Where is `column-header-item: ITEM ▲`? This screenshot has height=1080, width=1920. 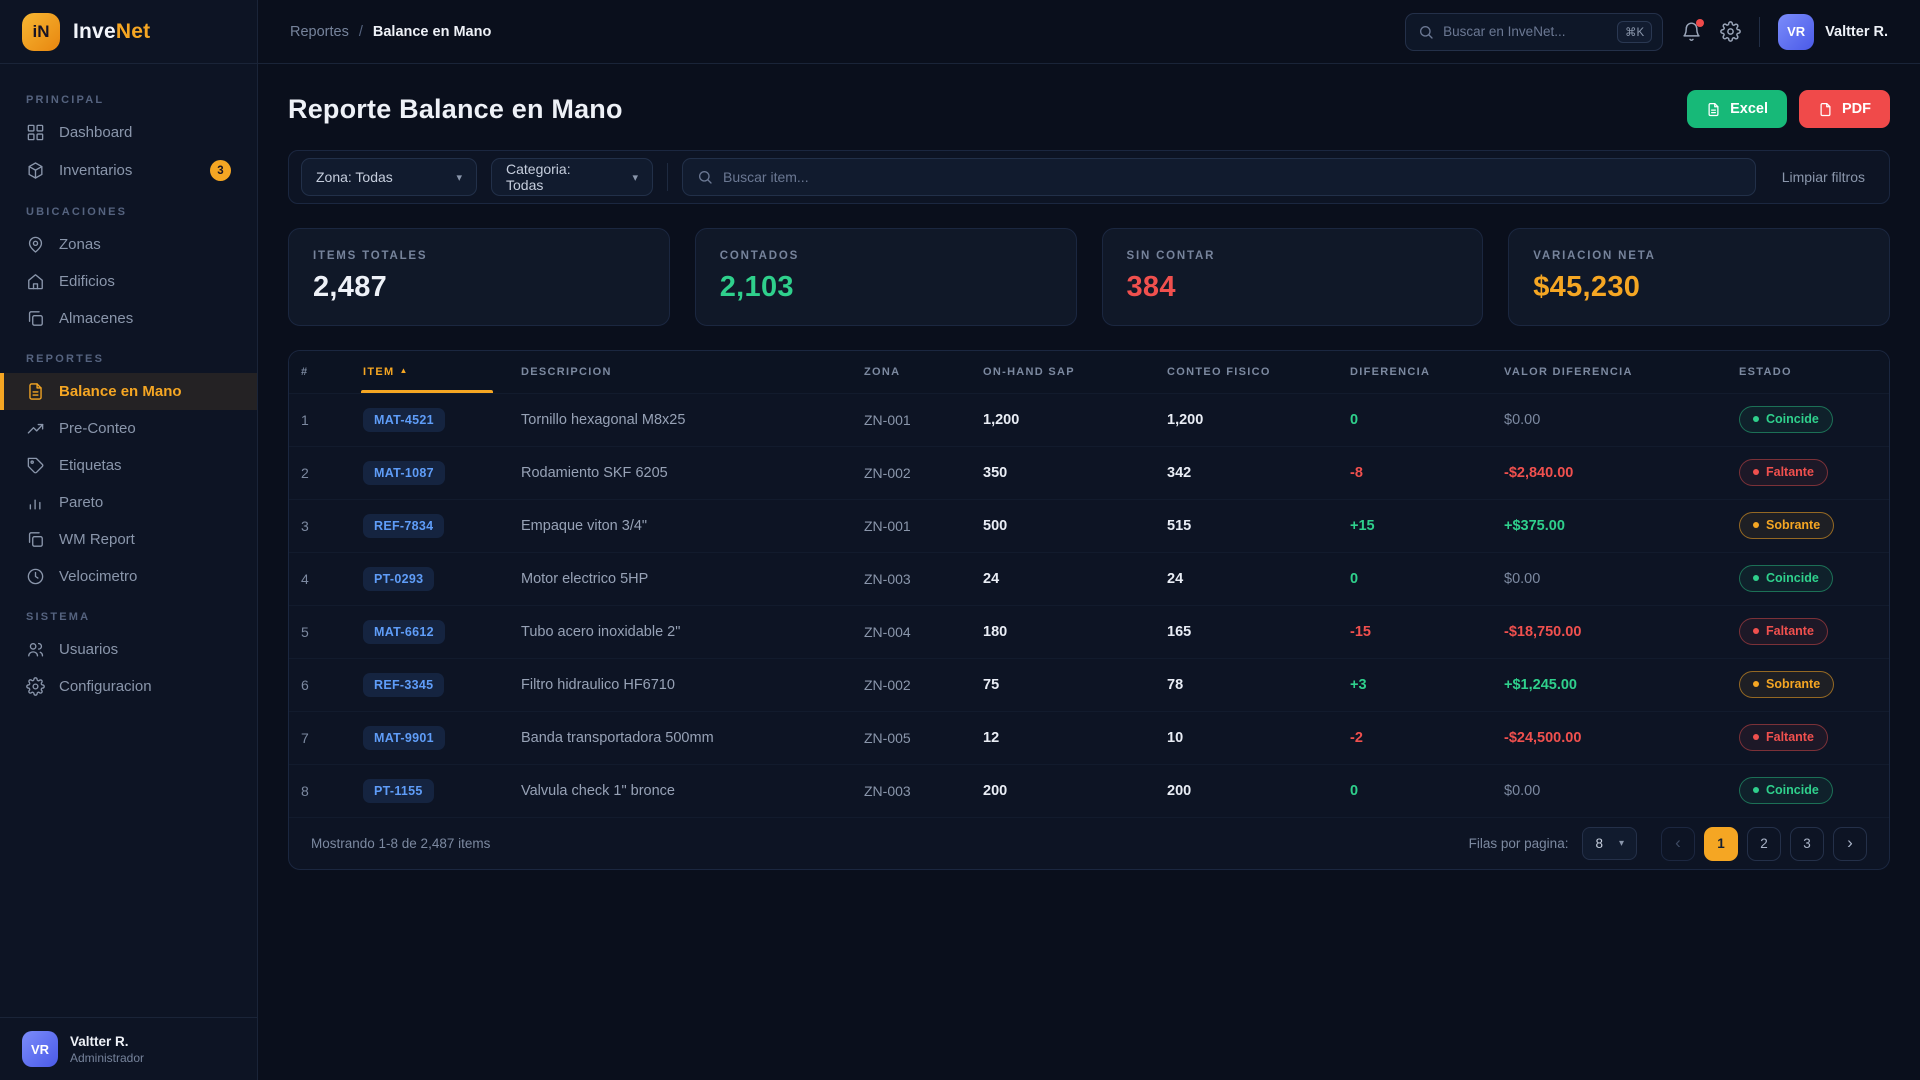 column-header-item: ITEM ▲ is located at coordinates (430, 372).